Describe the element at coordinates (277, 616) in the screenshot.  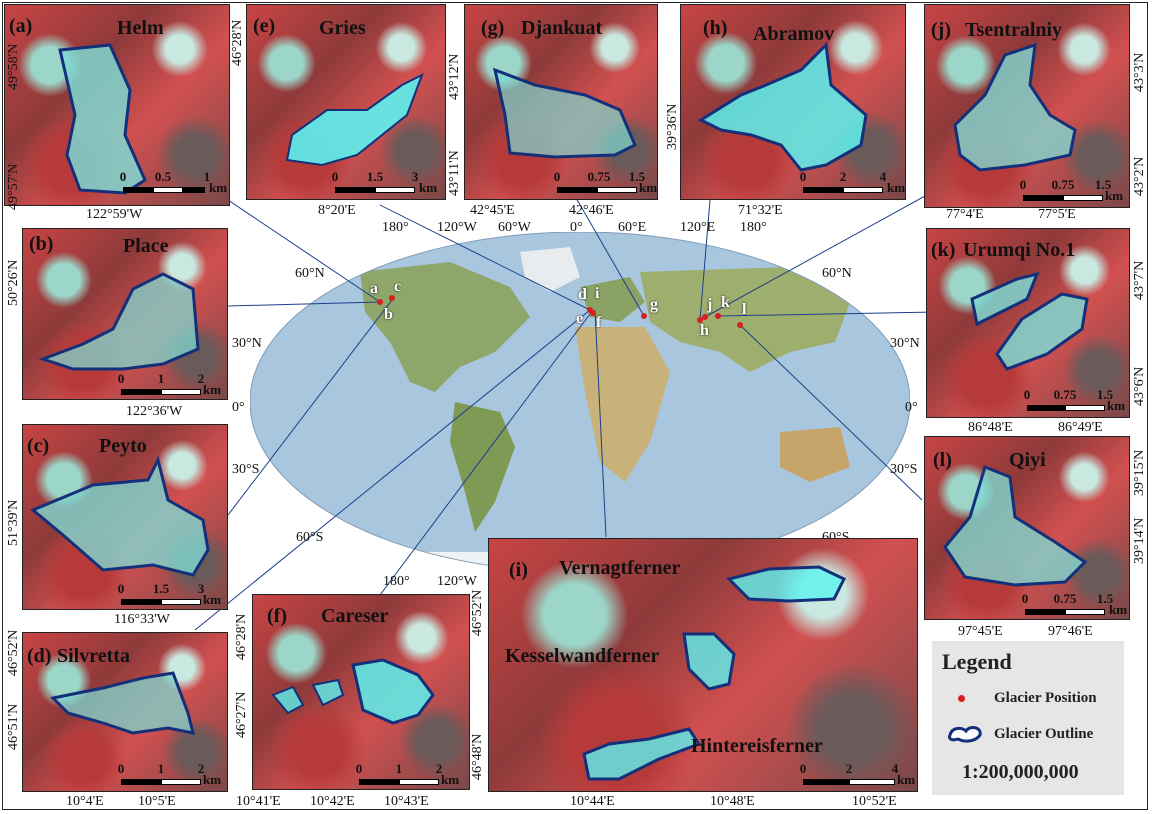
I see `panel-letter: (f)` at that location.